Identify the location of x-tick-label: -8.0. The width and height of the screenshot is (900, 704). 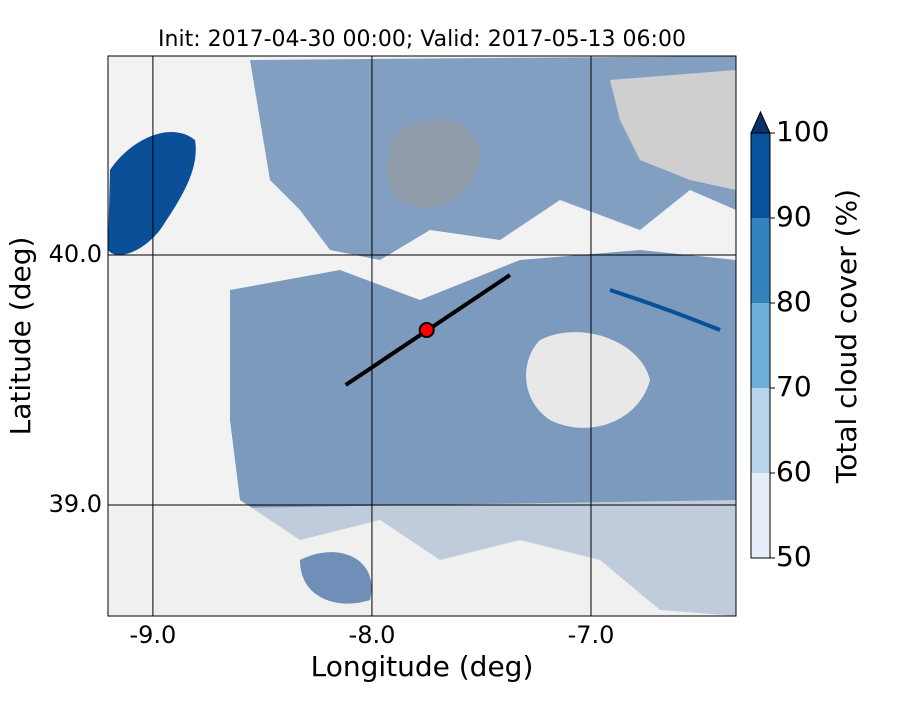
(372, 635).